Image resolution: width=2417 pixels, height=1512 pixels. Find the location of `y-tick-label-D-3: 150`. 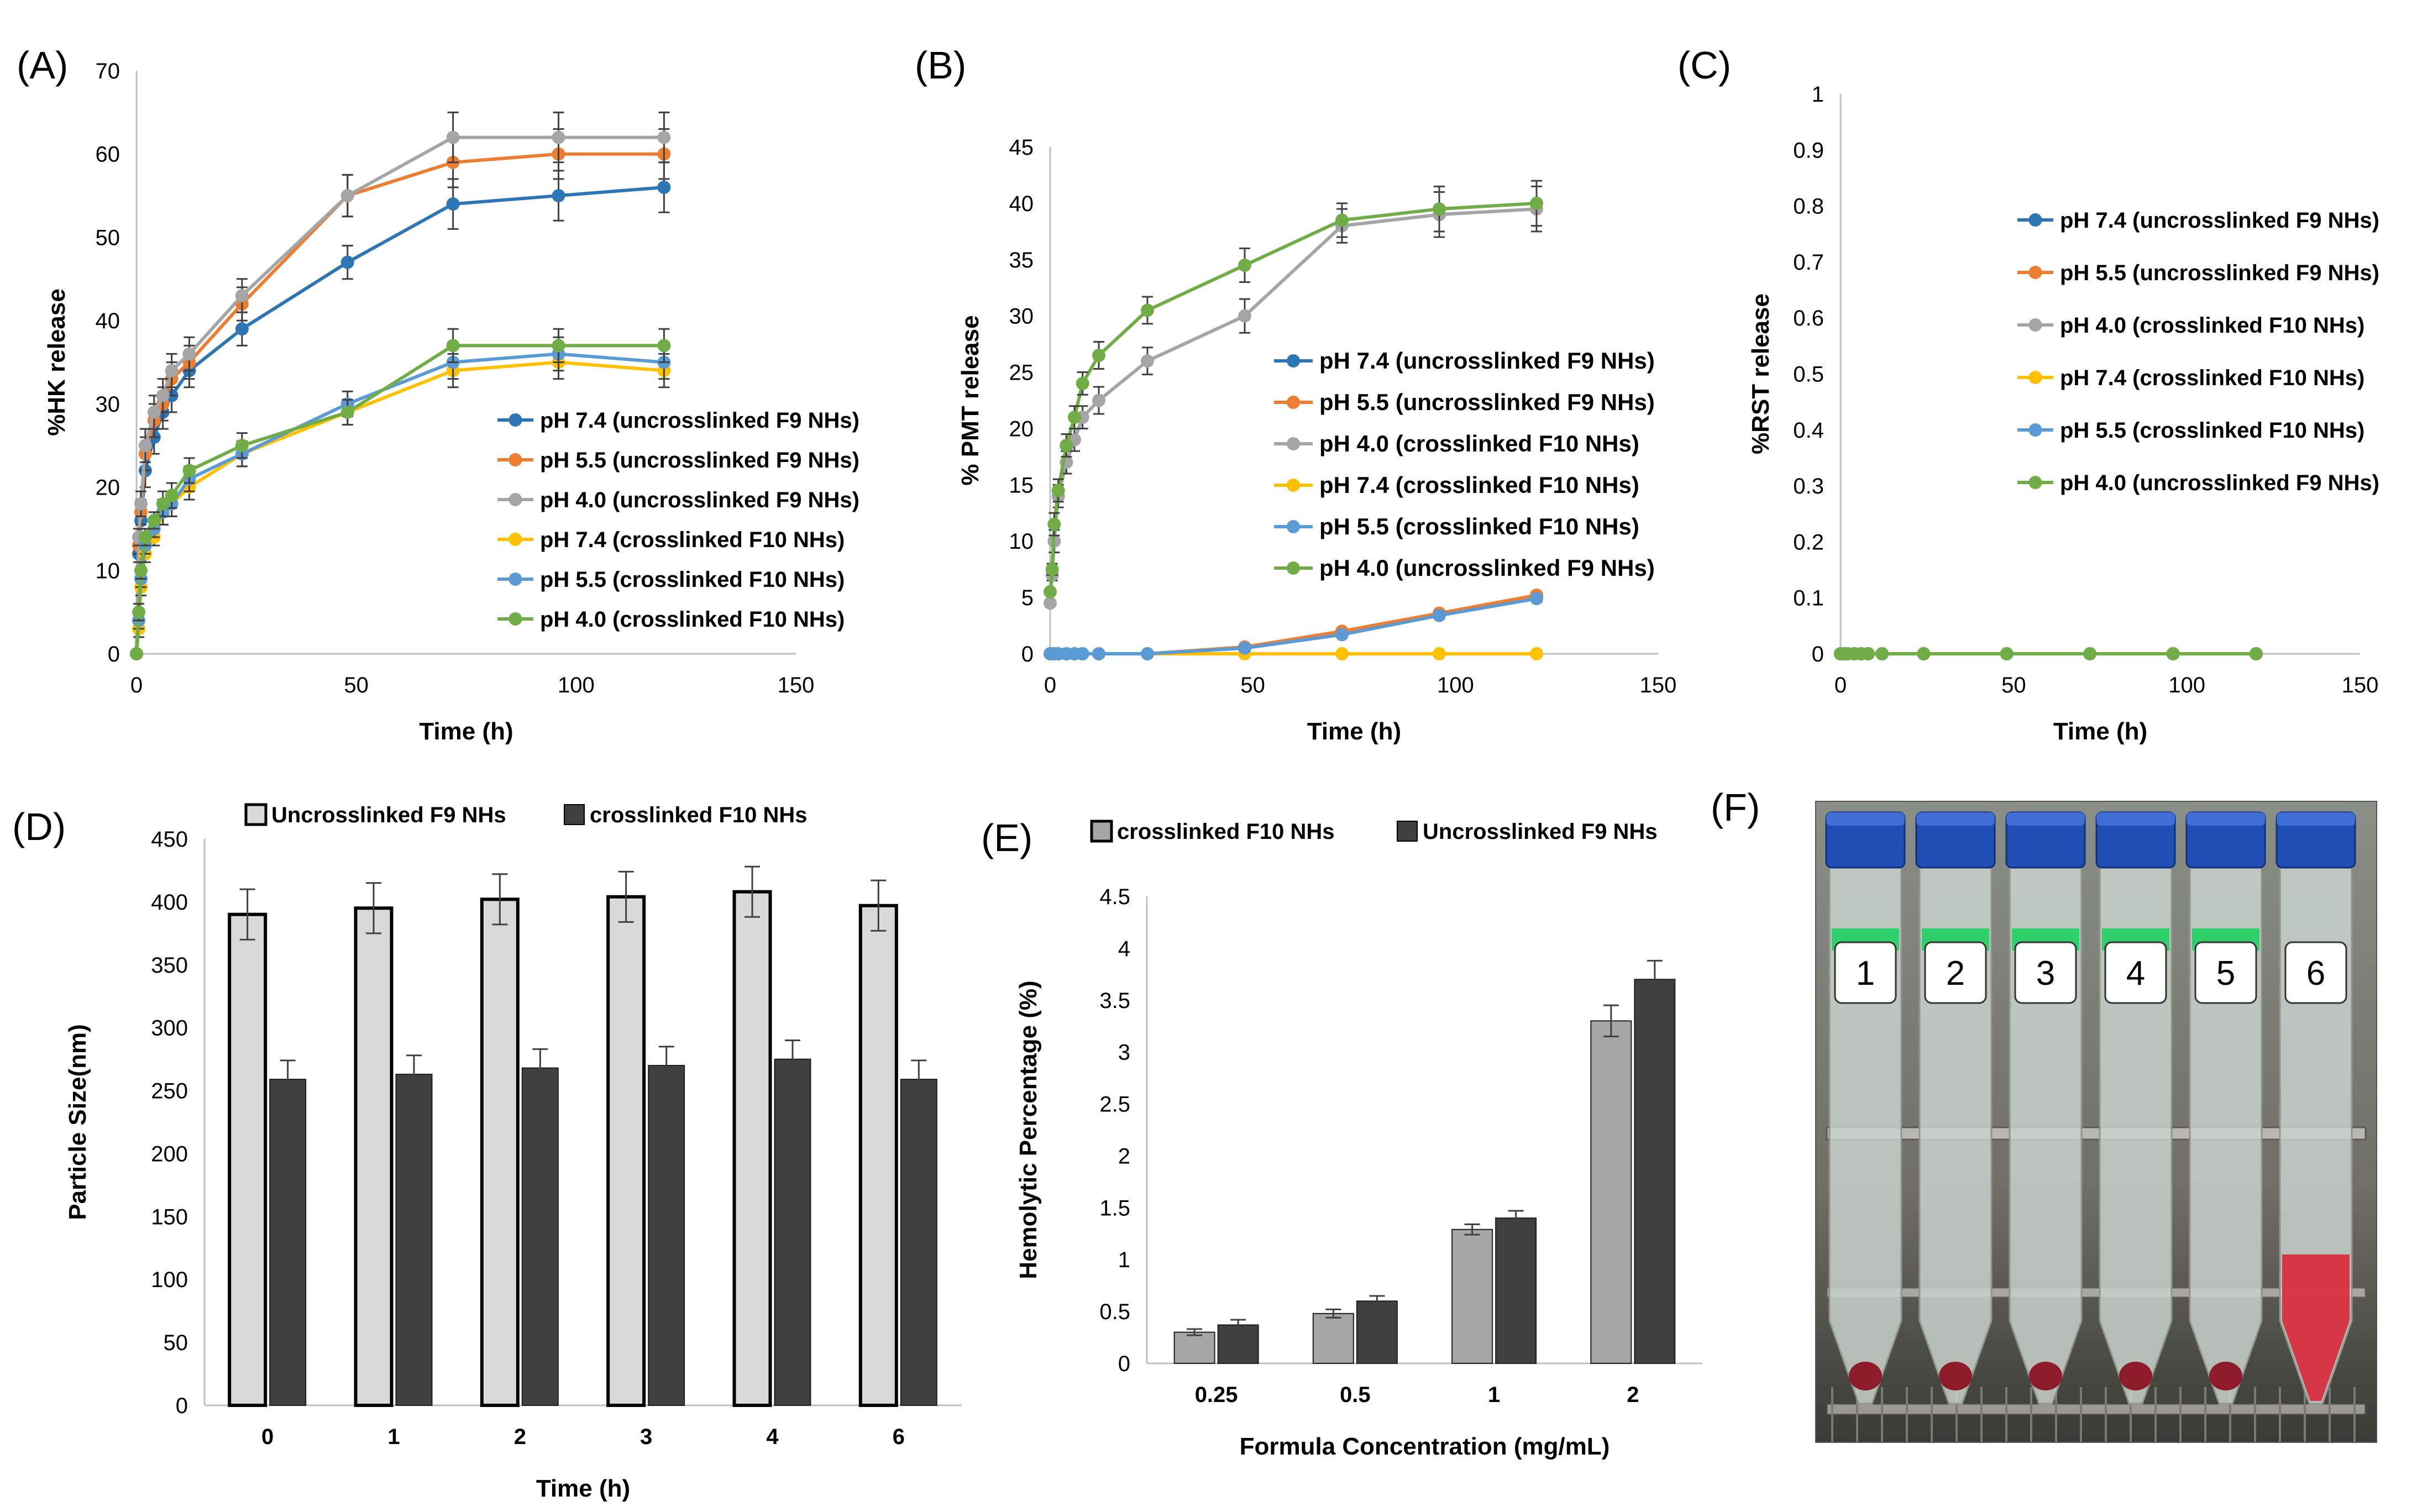

y-tick-label-D-3: 150 is located at coordinates (169, 1217).